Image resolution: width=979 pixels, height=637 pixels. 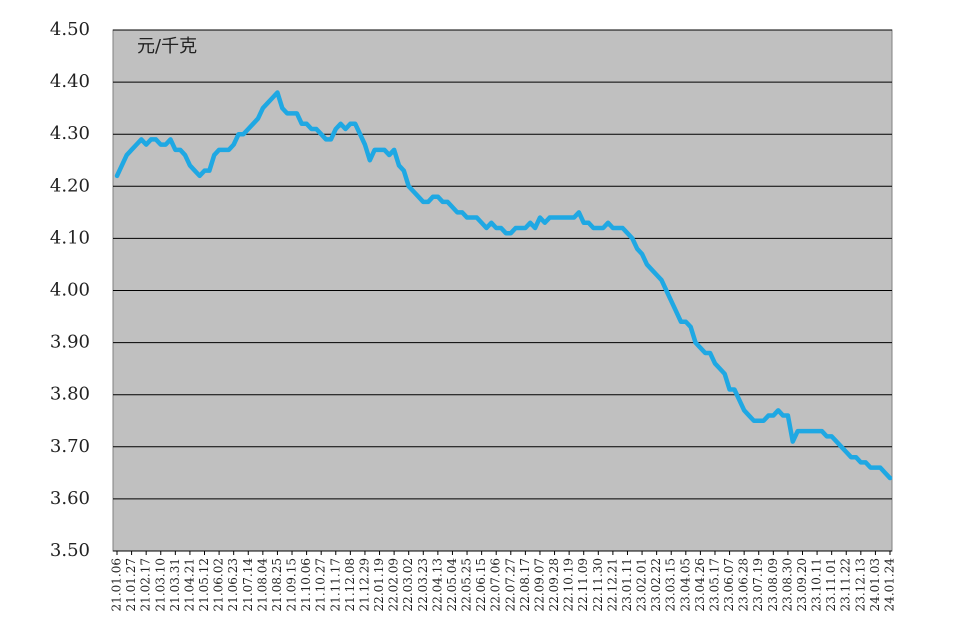 What do you see at coordinates (510, 584) in the screenshot?
I see `x-tick-label: 22.07.27` at bounding box center [510, 584].